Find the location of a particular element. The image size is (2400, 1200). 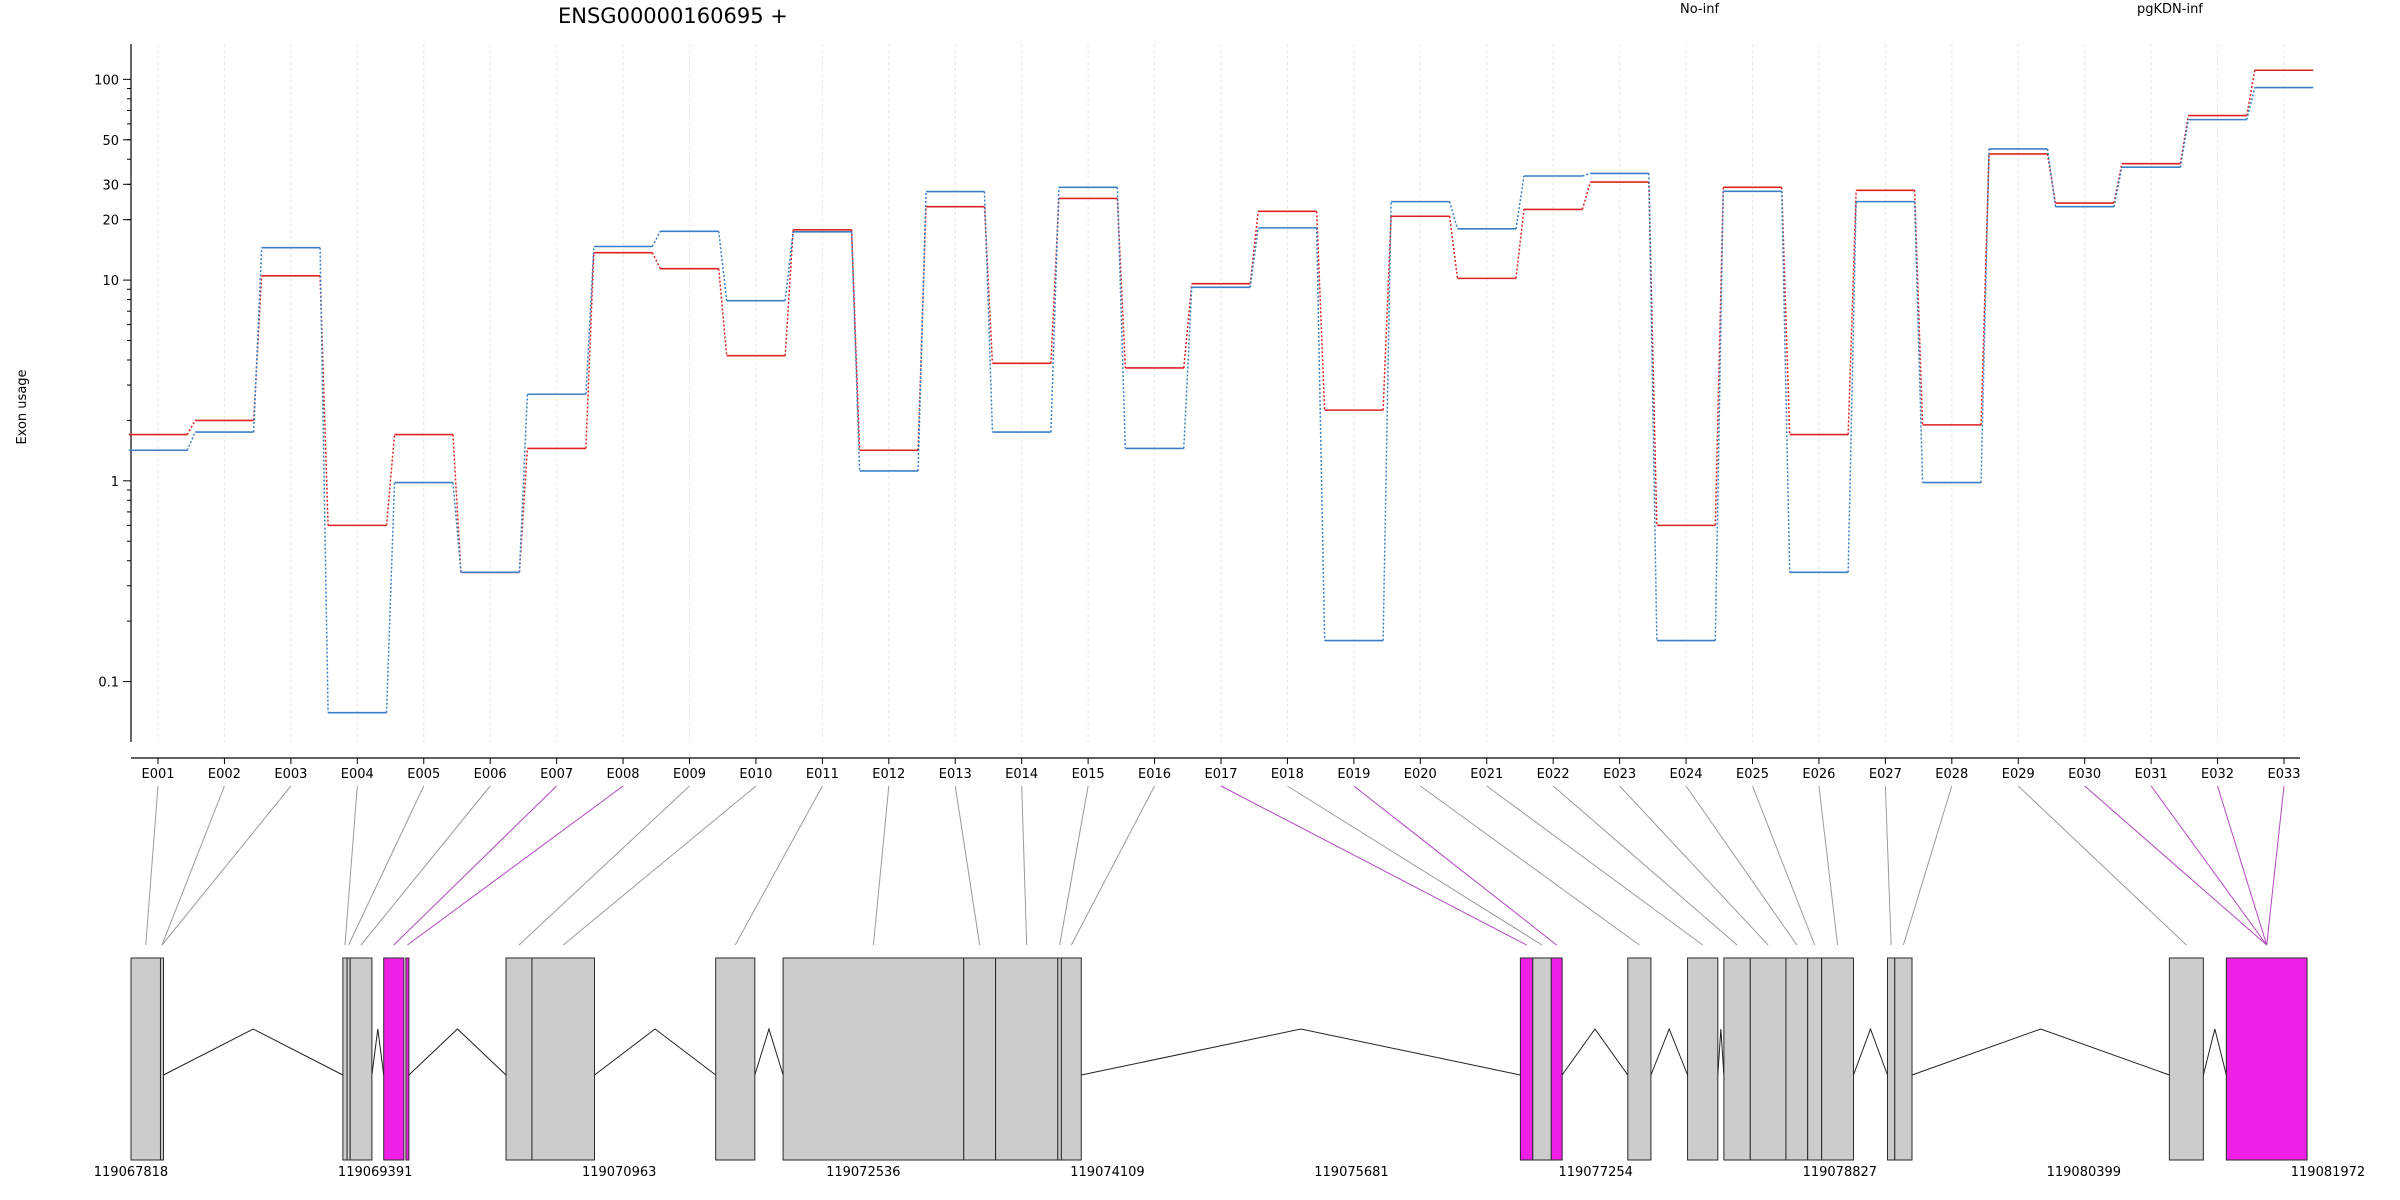

y-tick-label: 10 is located at coordinates (110, 281).